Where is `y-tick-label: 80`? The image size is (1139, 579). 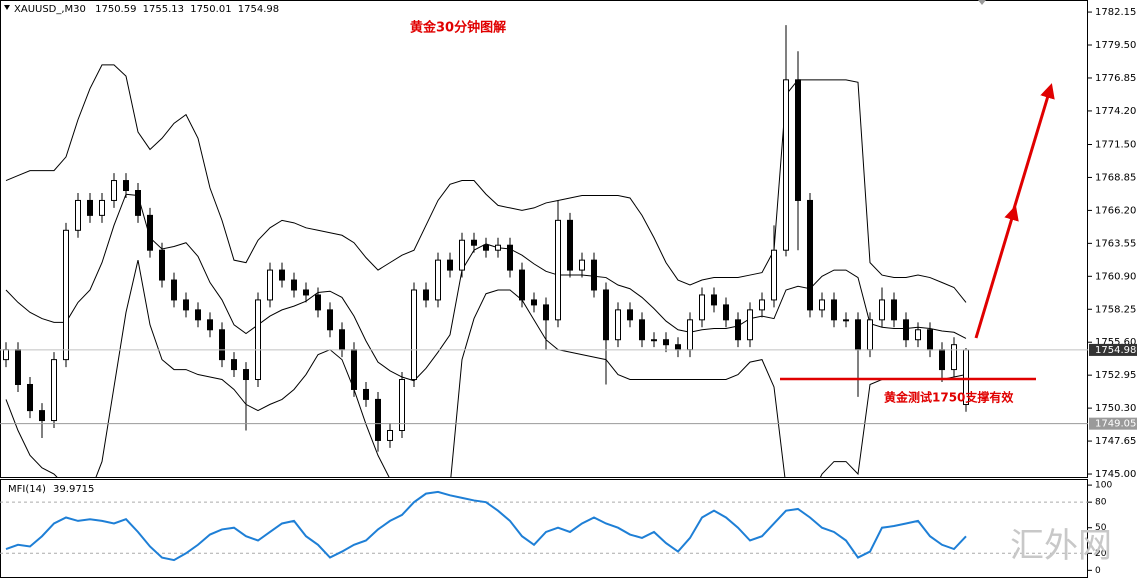
y-tick-label: 80 is located at coordinates (1101, 503).